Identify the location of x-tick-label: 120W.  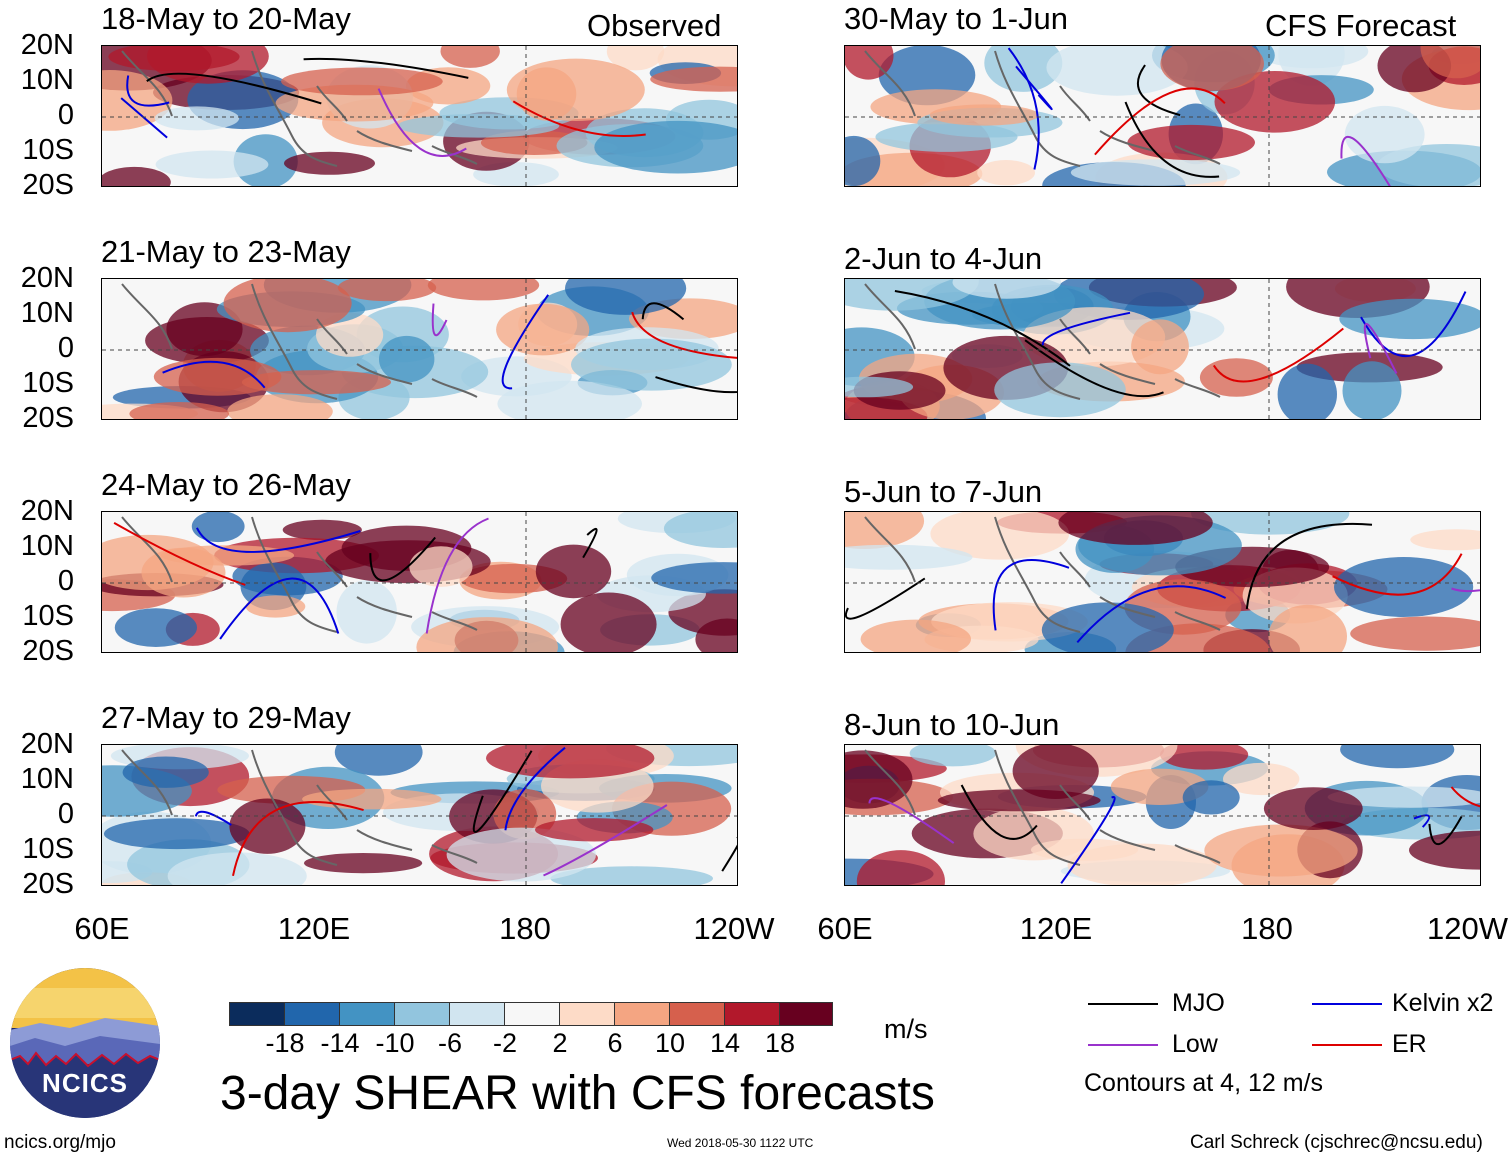
(734, 928).